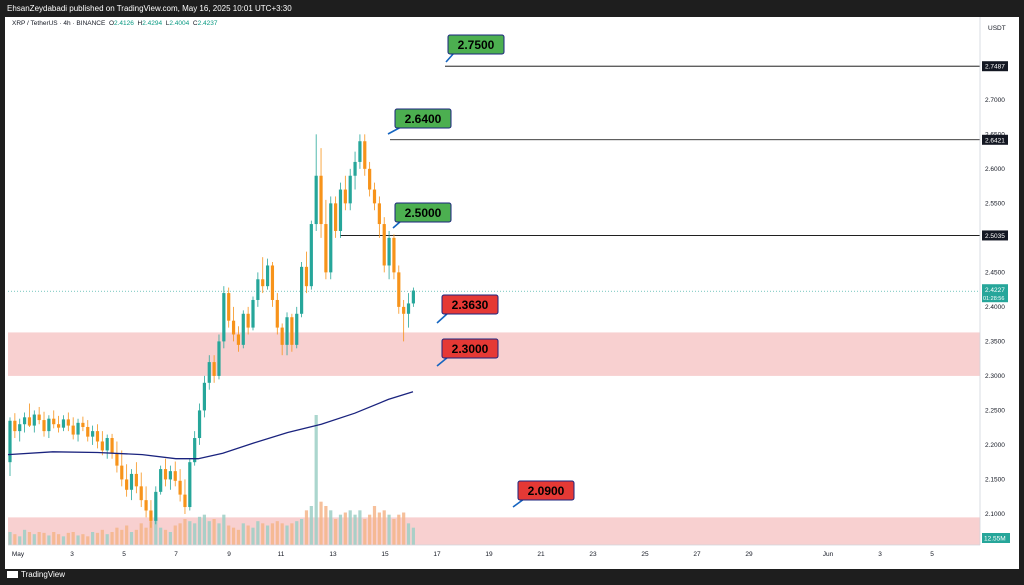 This screenshot has width=1024, height=585. I want to click on target-callout: 2.5000, so click(422, 215).